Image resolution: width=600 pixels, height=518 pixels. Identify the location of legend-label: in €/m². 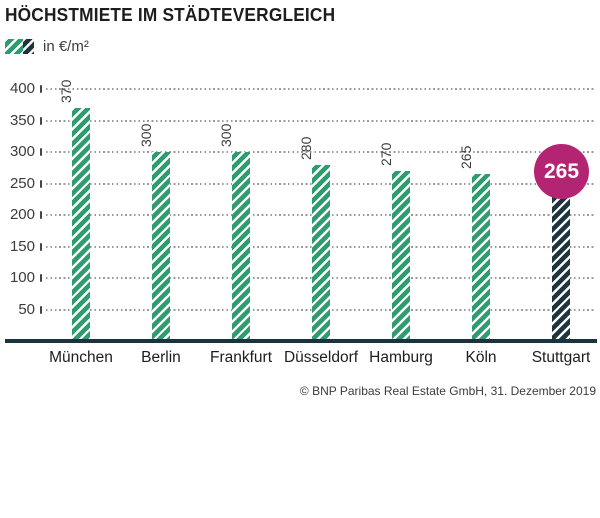
(66, 46).